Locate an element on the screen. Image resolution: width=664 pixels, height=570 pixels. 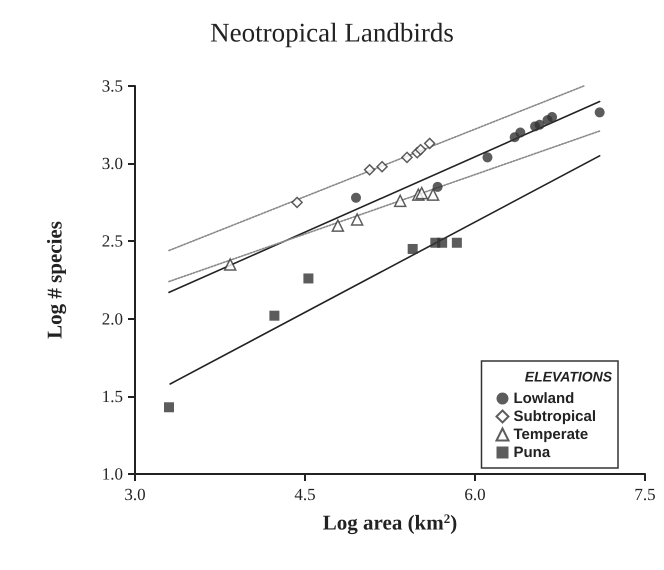
legend-label: Temperate is located at coordinates (550, 434).